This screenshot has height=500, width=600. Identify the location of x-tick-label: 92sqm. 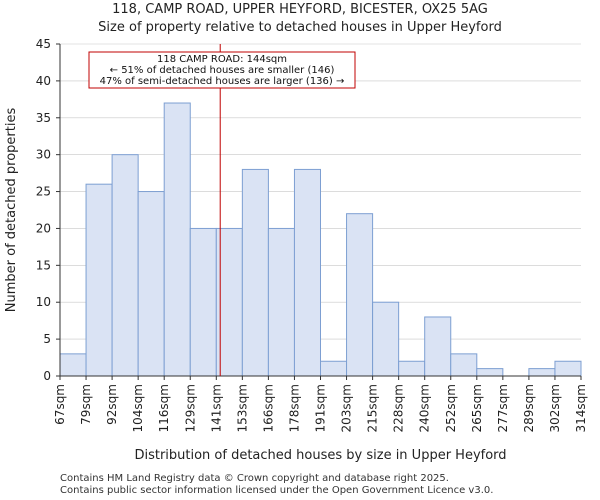
(112, 404).